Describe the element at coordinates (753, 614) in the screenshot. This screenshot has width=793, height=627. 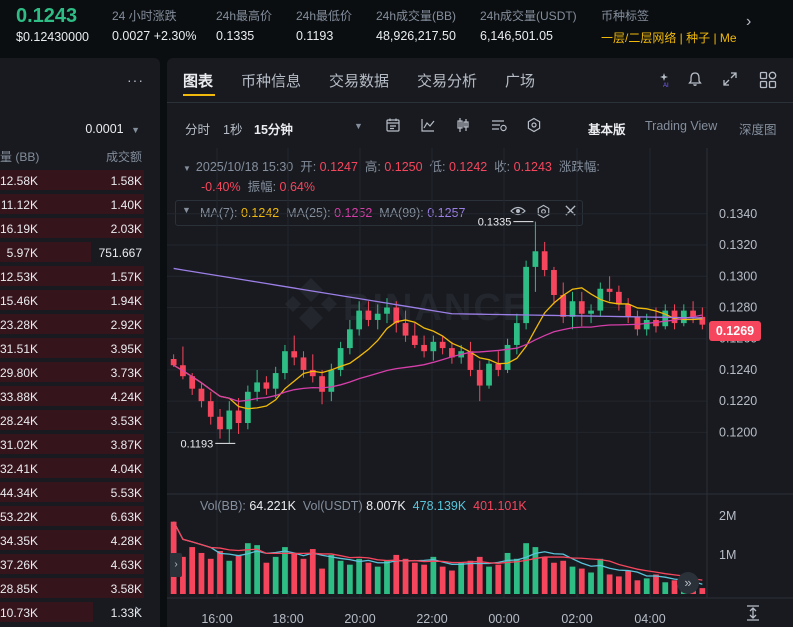
I see `axis-scale-icon` at that location.